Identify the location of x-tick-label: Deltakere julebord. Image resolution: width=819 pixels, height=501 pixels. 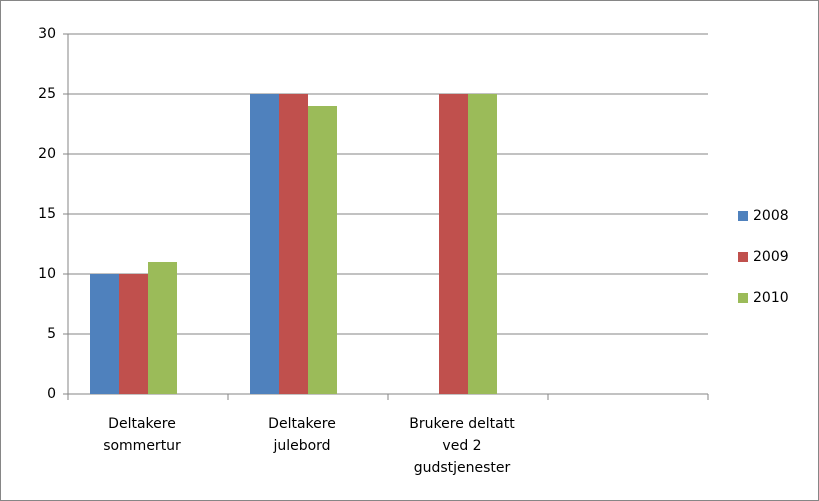
(302, 435).